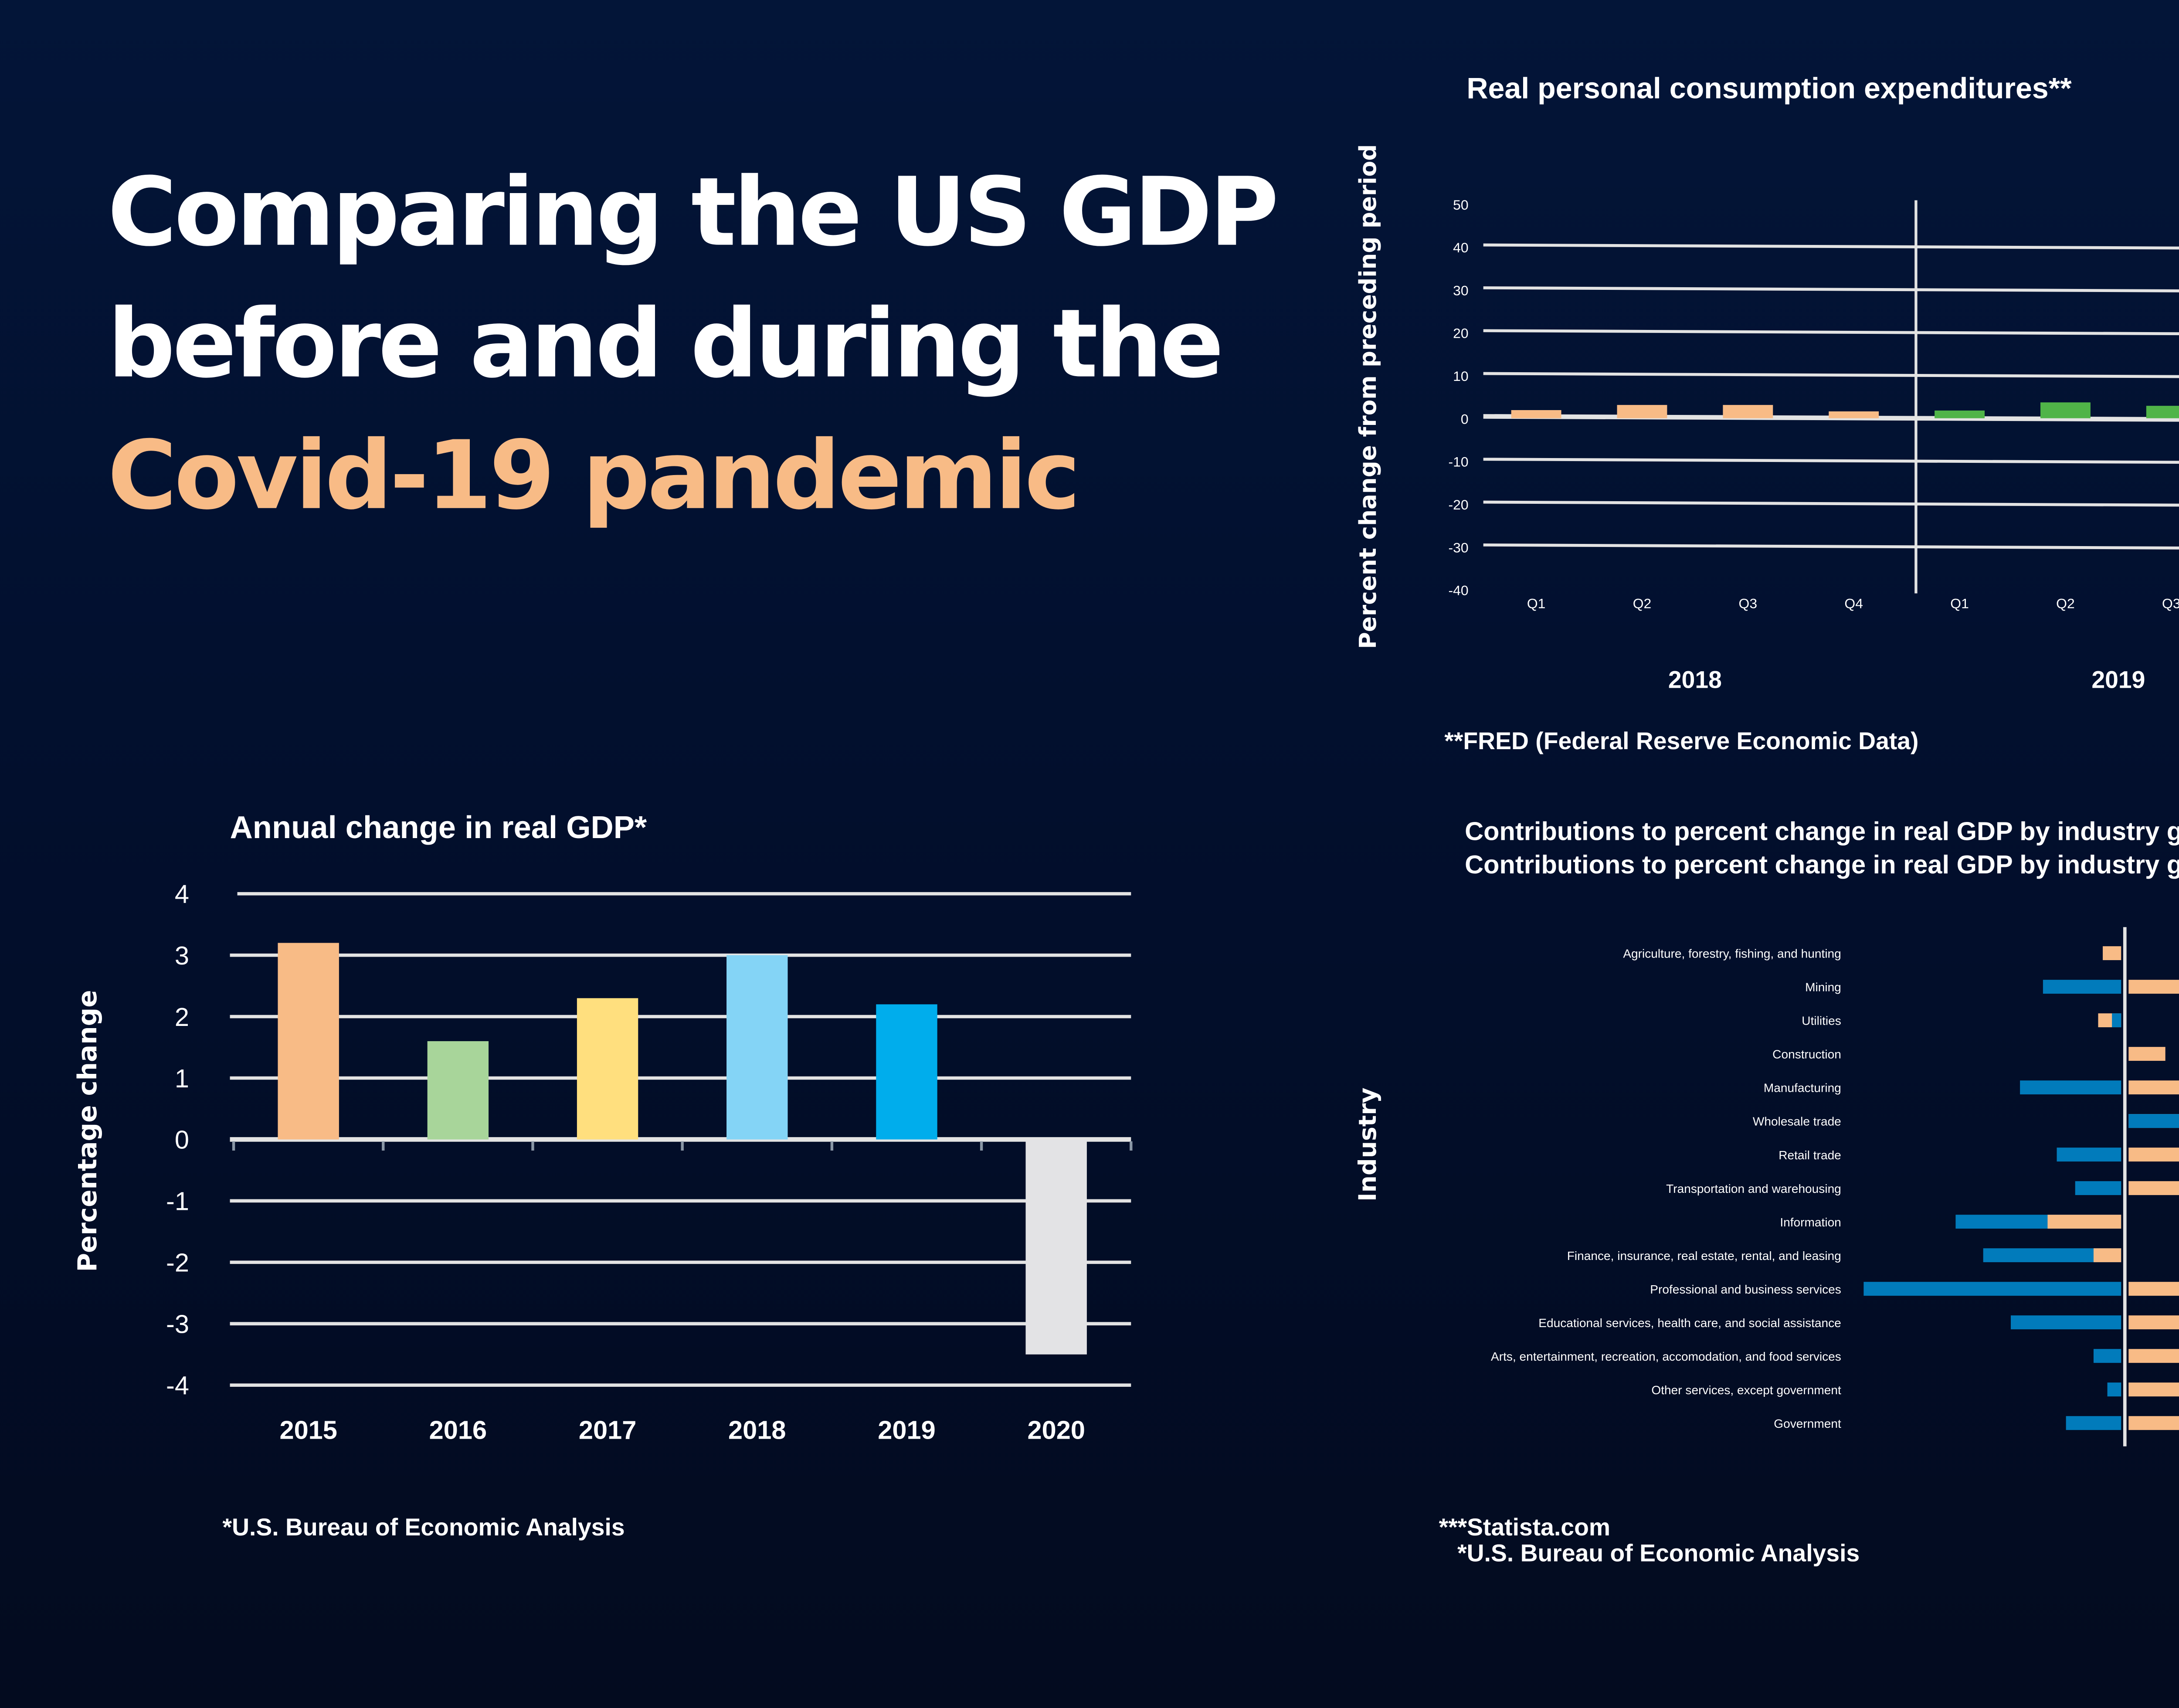 The image size is (2179, 1708). What do you see at coordinates (1821, 1021) in the screenshot?
I see `industry-category-label: Utilities` at bounding box center [1821, 1021].